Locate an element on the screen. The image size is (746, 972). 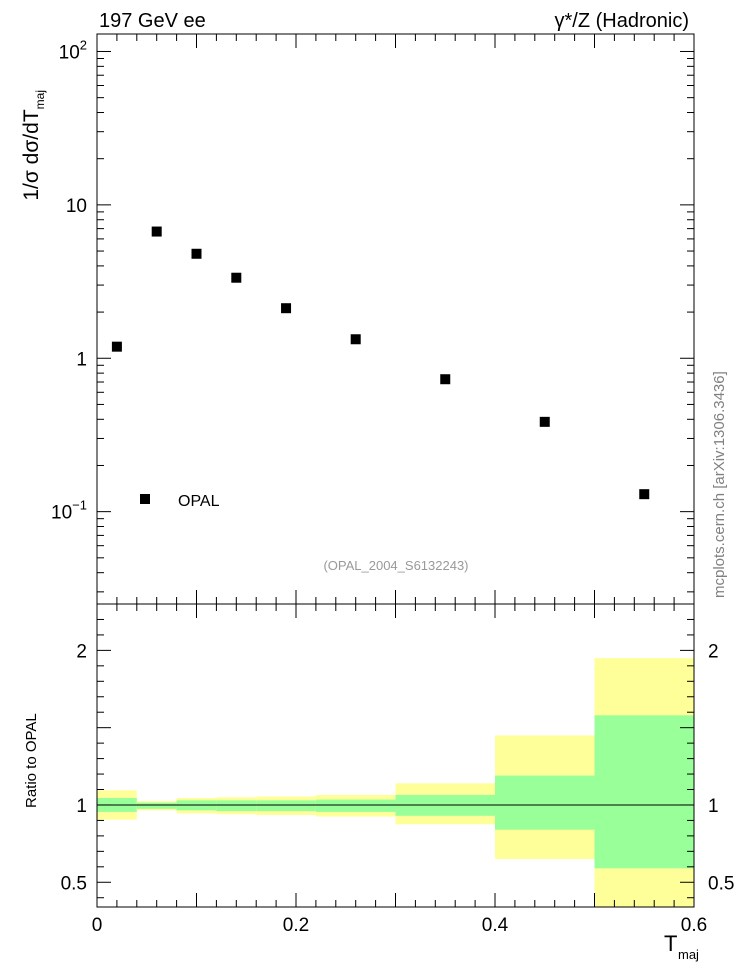
main-ytick-label: 1 is located at coordinates (81, 359).